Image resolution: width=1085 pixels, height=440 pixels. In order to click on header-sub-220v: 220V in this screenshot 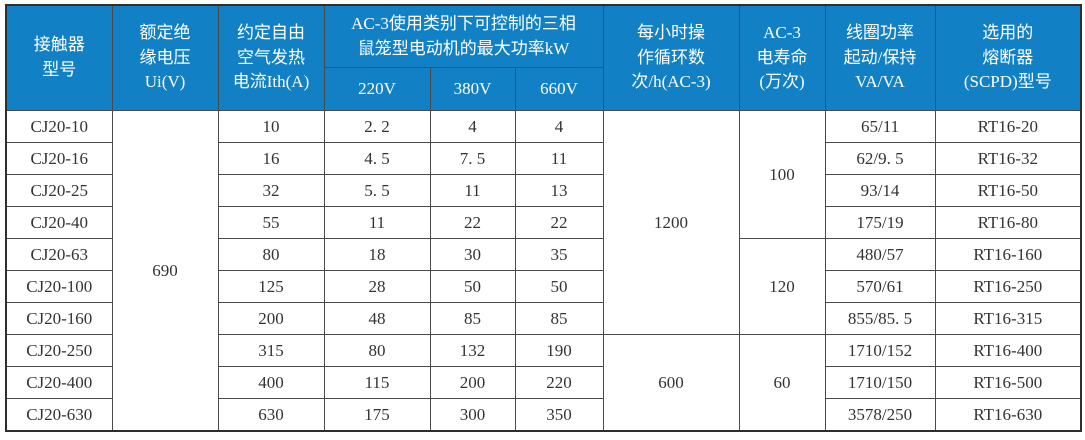, I will do `click(377, 89)`.